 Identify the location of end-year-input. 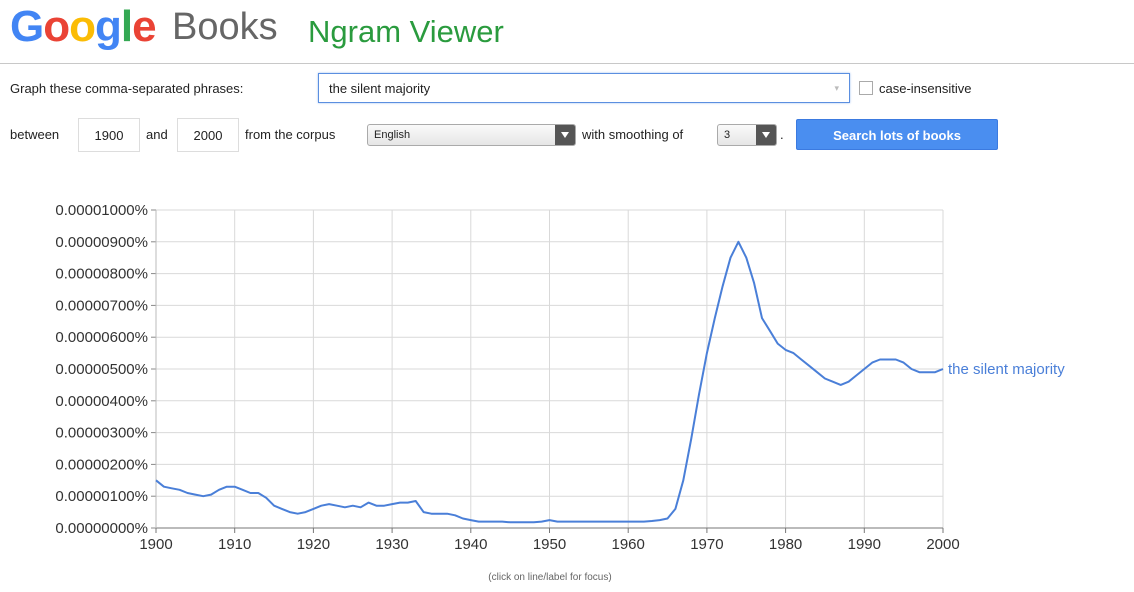
(208, 135).